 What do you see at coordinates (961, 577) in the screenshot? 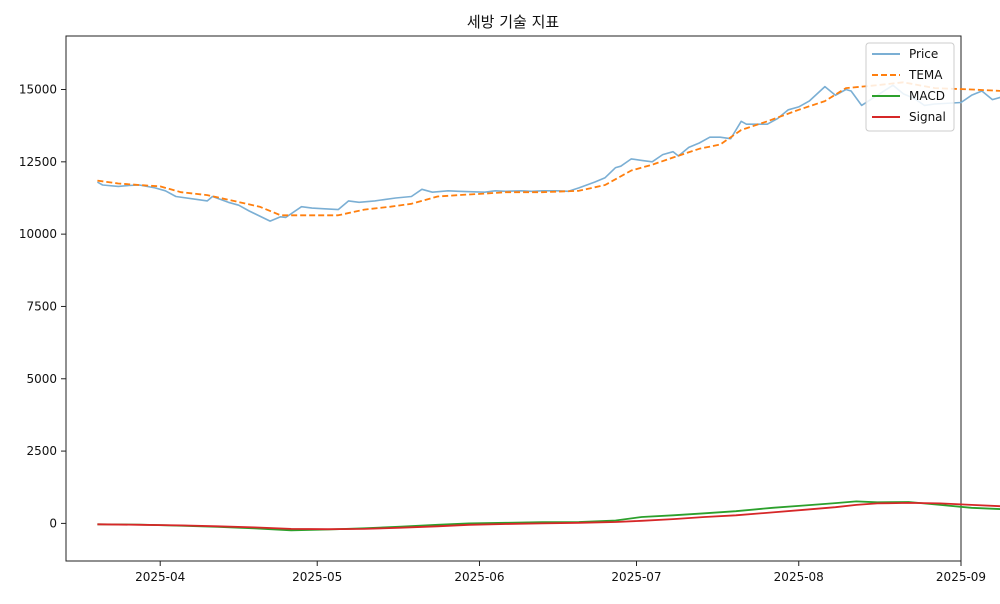
I see `x-tick-label: 2025-09` at bounding box center [961, 577].